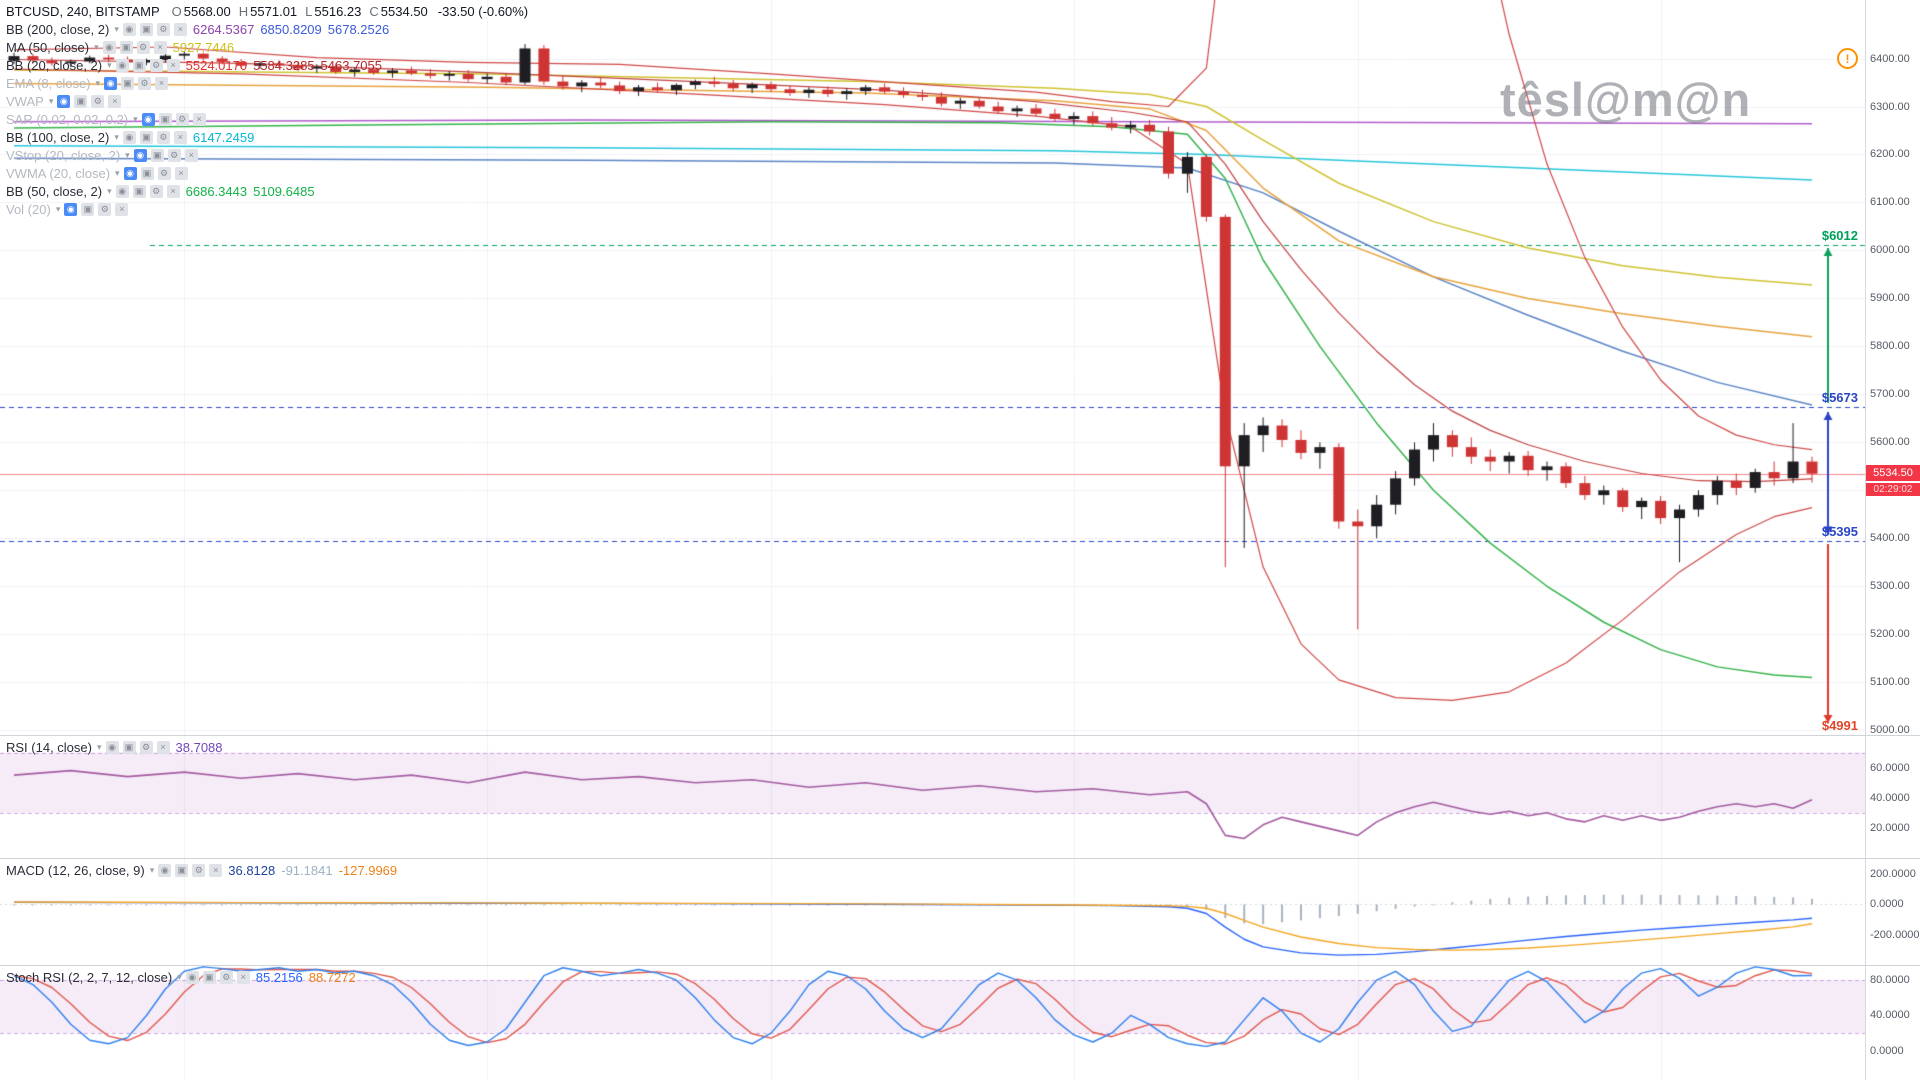 The height and width of the screenshot is (1080, 1920). I want to click on indicator-row: Vol (20) ▾ ◉ ▣ ⚙ ×, so click(267, 209).